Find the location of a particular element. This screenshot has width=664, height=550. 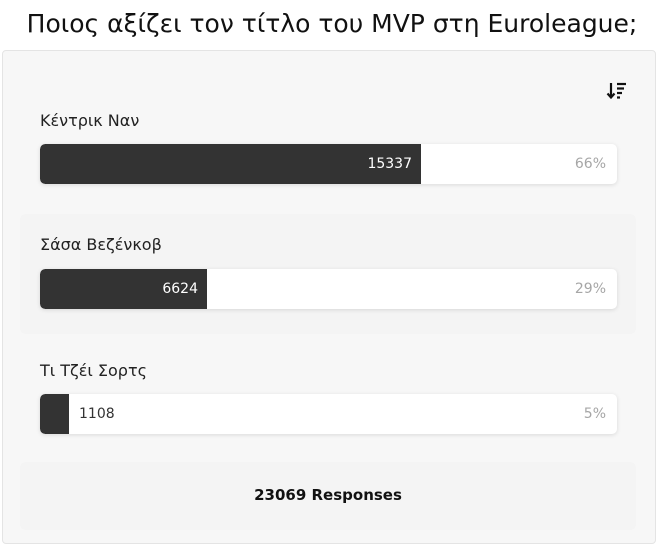

responses-total: 23069 Responses is located at coordinates (328, 495).